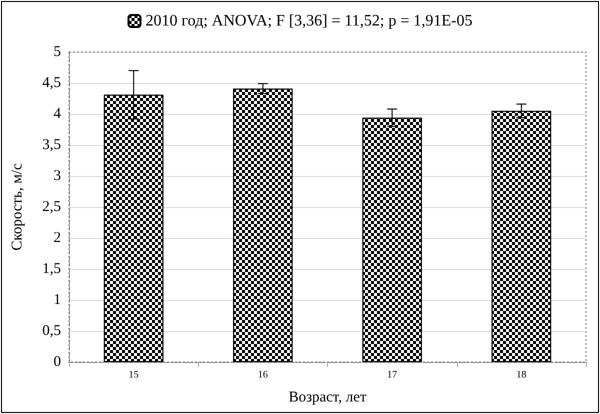 The height and width of the screenshot is (414, 600). I want to click on y-axis-title: Скорость, м/с, so click(18, 207).